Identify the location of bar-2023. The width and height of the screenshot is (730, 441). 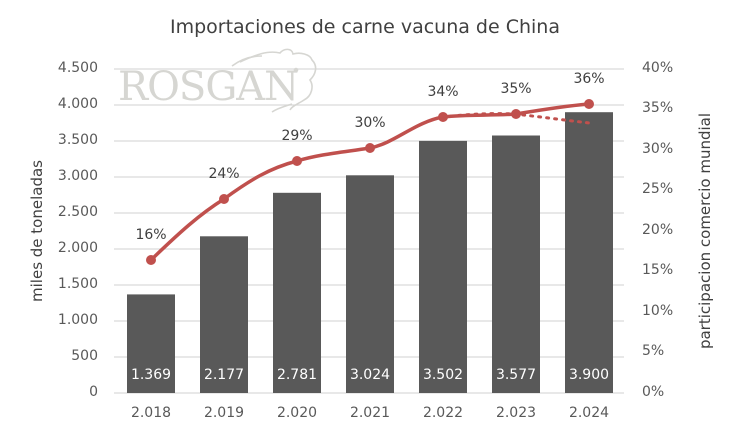
(516, 264).